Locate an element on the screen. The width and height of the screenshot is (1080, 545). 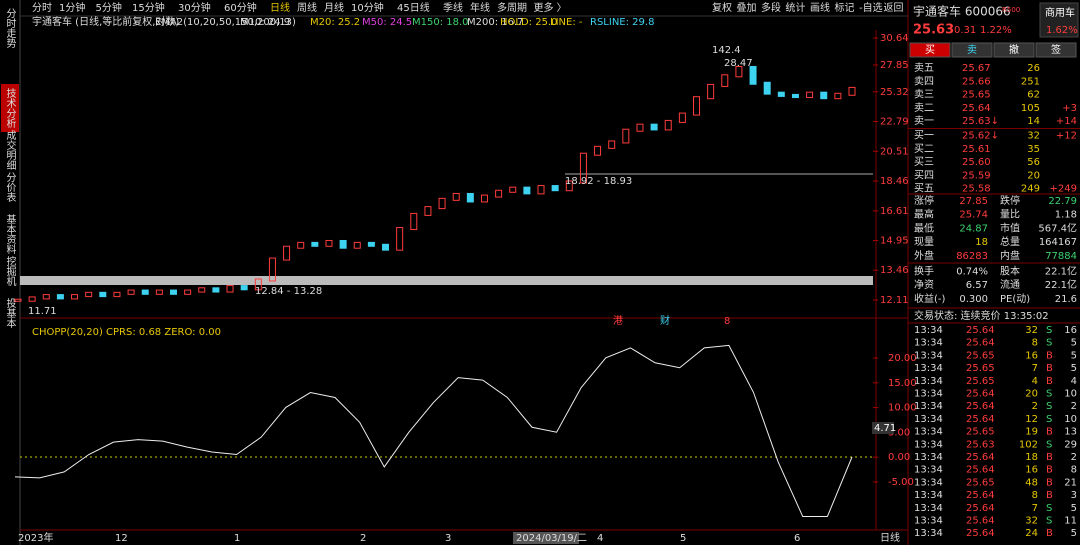
stat-value: 6.57 is located at coordinates (977, 285).